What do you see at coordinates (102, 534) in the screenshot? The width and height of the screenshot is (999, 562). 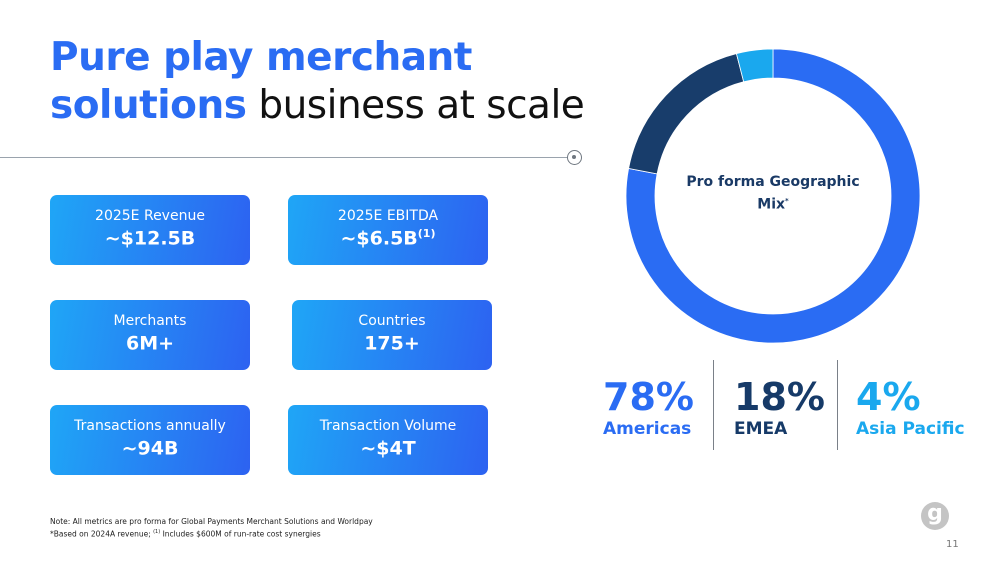 I see `footnote-line2a: *Based on 2024A revenue;` at bounding box center [102, 534].